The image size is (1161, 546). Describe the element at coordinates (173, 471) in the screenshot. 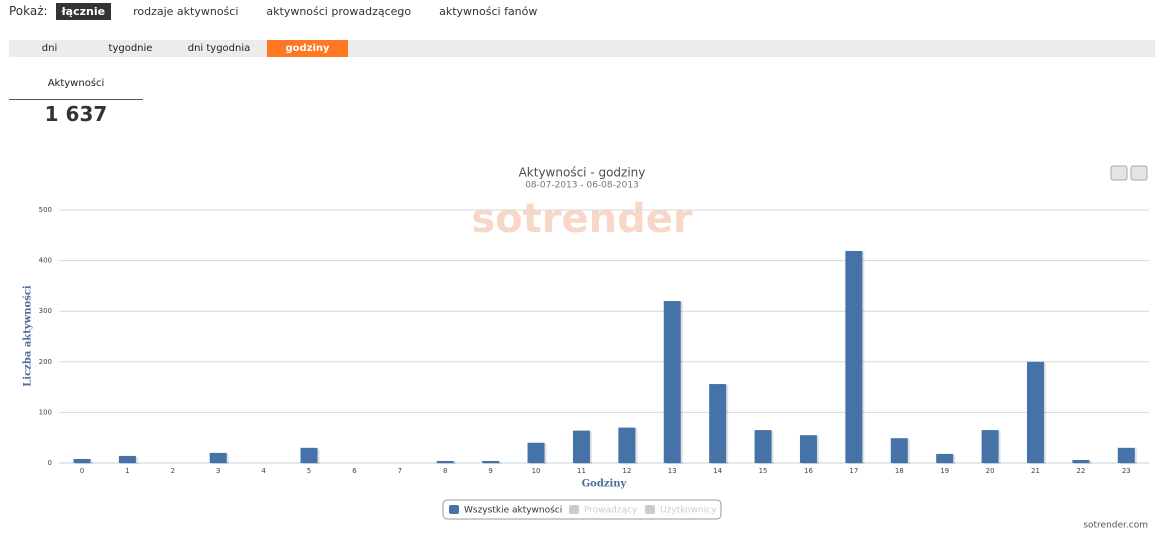

I see `x-tick-label: 2` at that location.